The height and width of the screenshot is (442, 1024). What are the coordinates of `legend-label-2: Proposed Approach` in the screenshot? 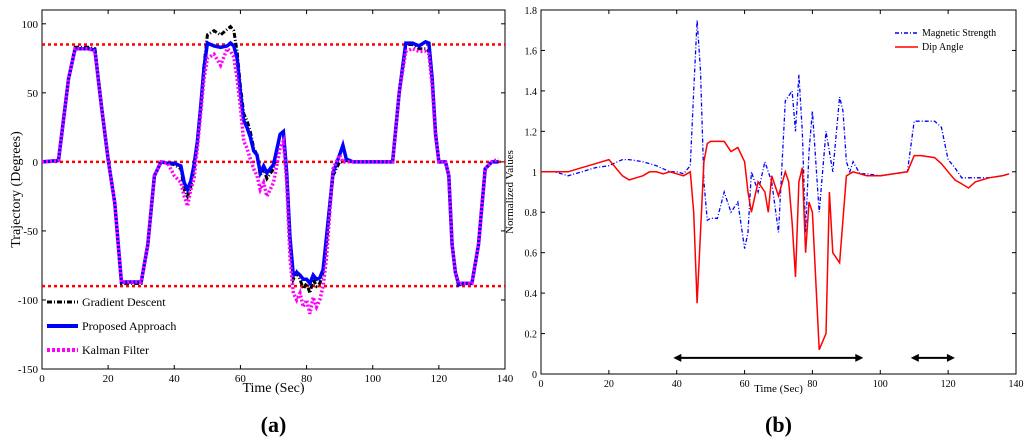 It's located at (129, 326).